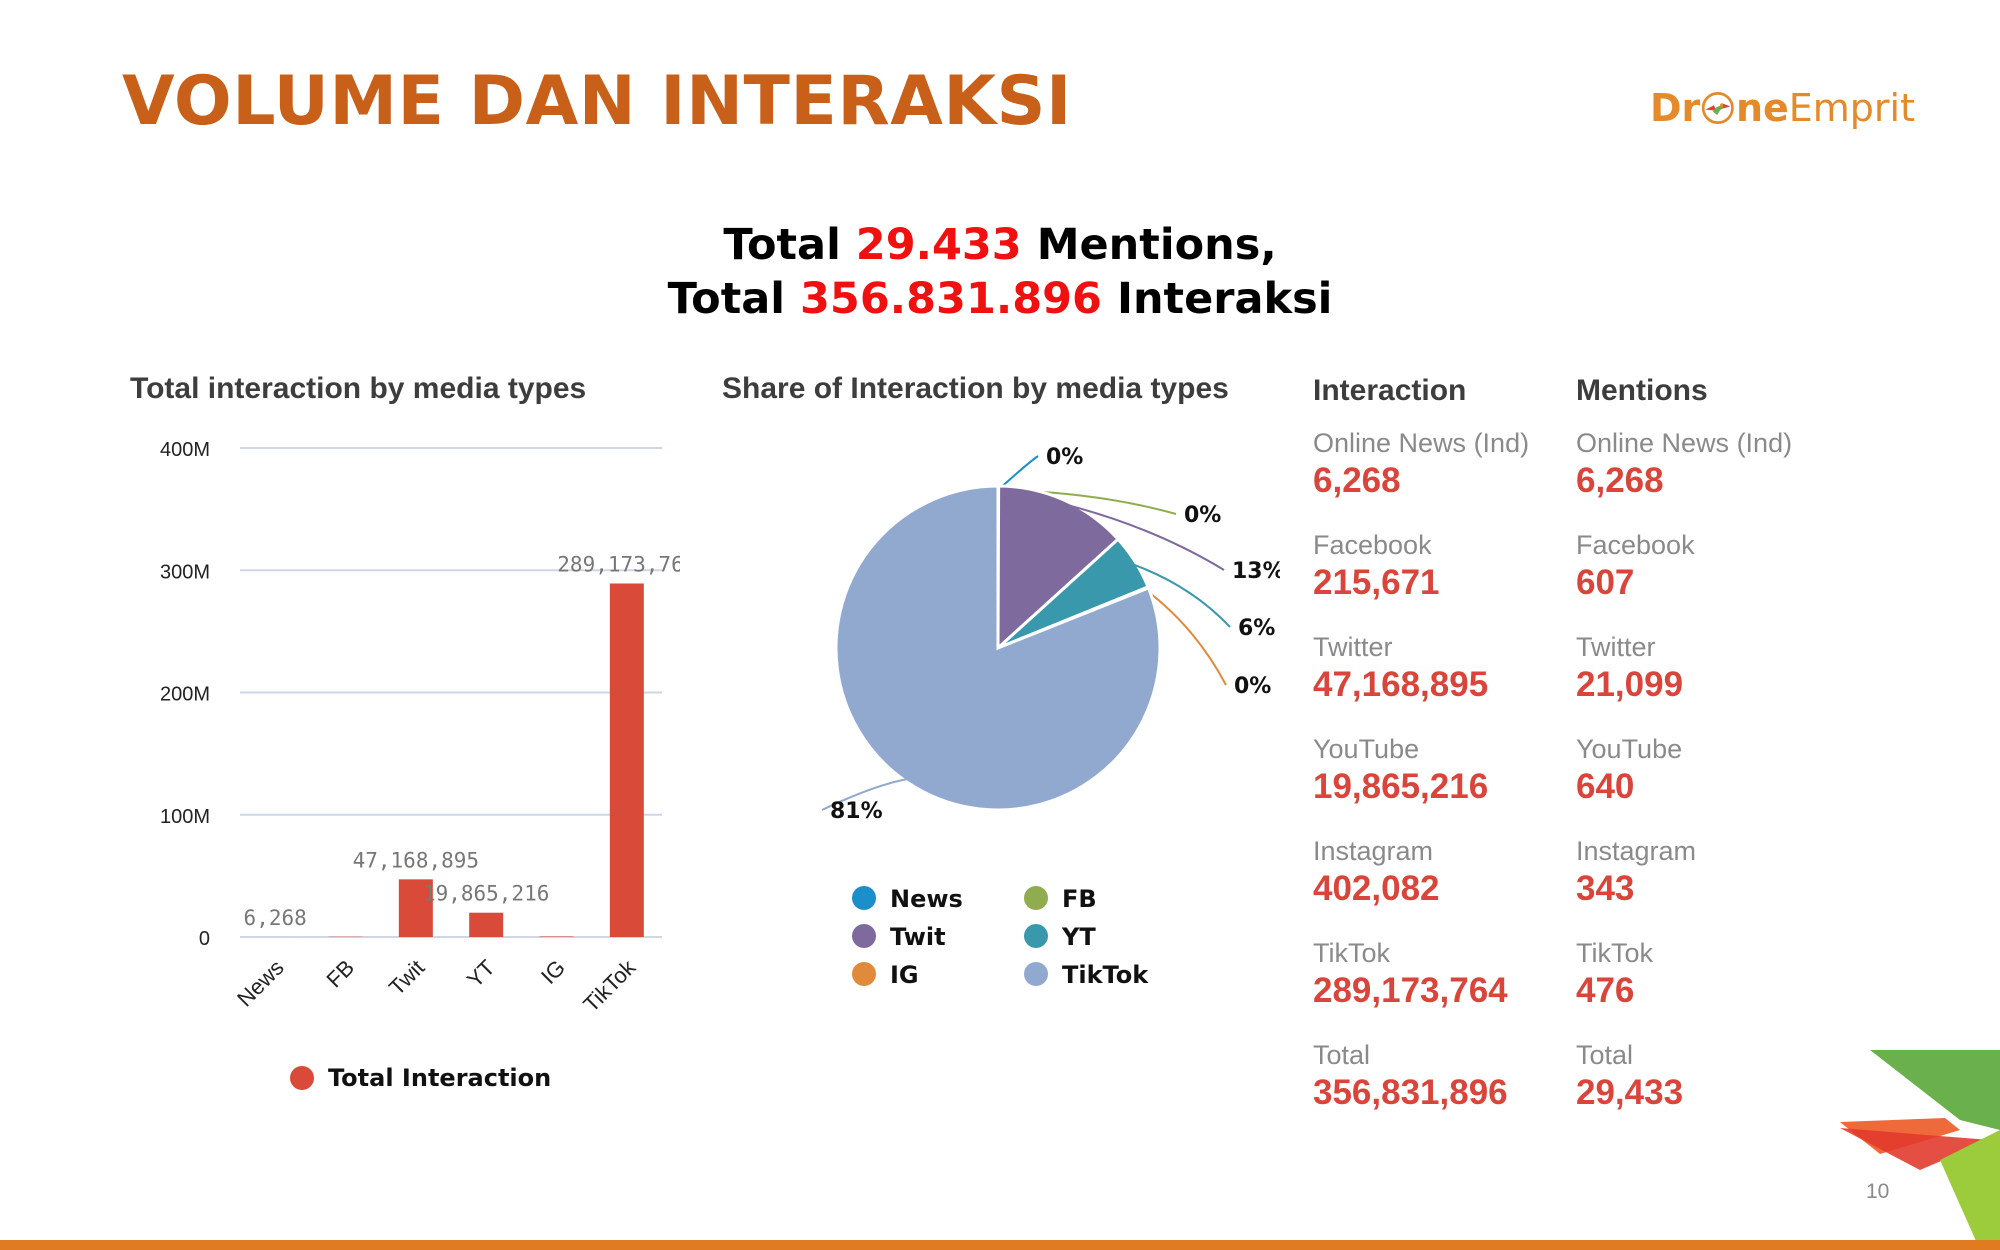 This screenshot has width=2000, height=1250. I want to click on bar-chart-title: Total interaction by media types, so click(358, 388).